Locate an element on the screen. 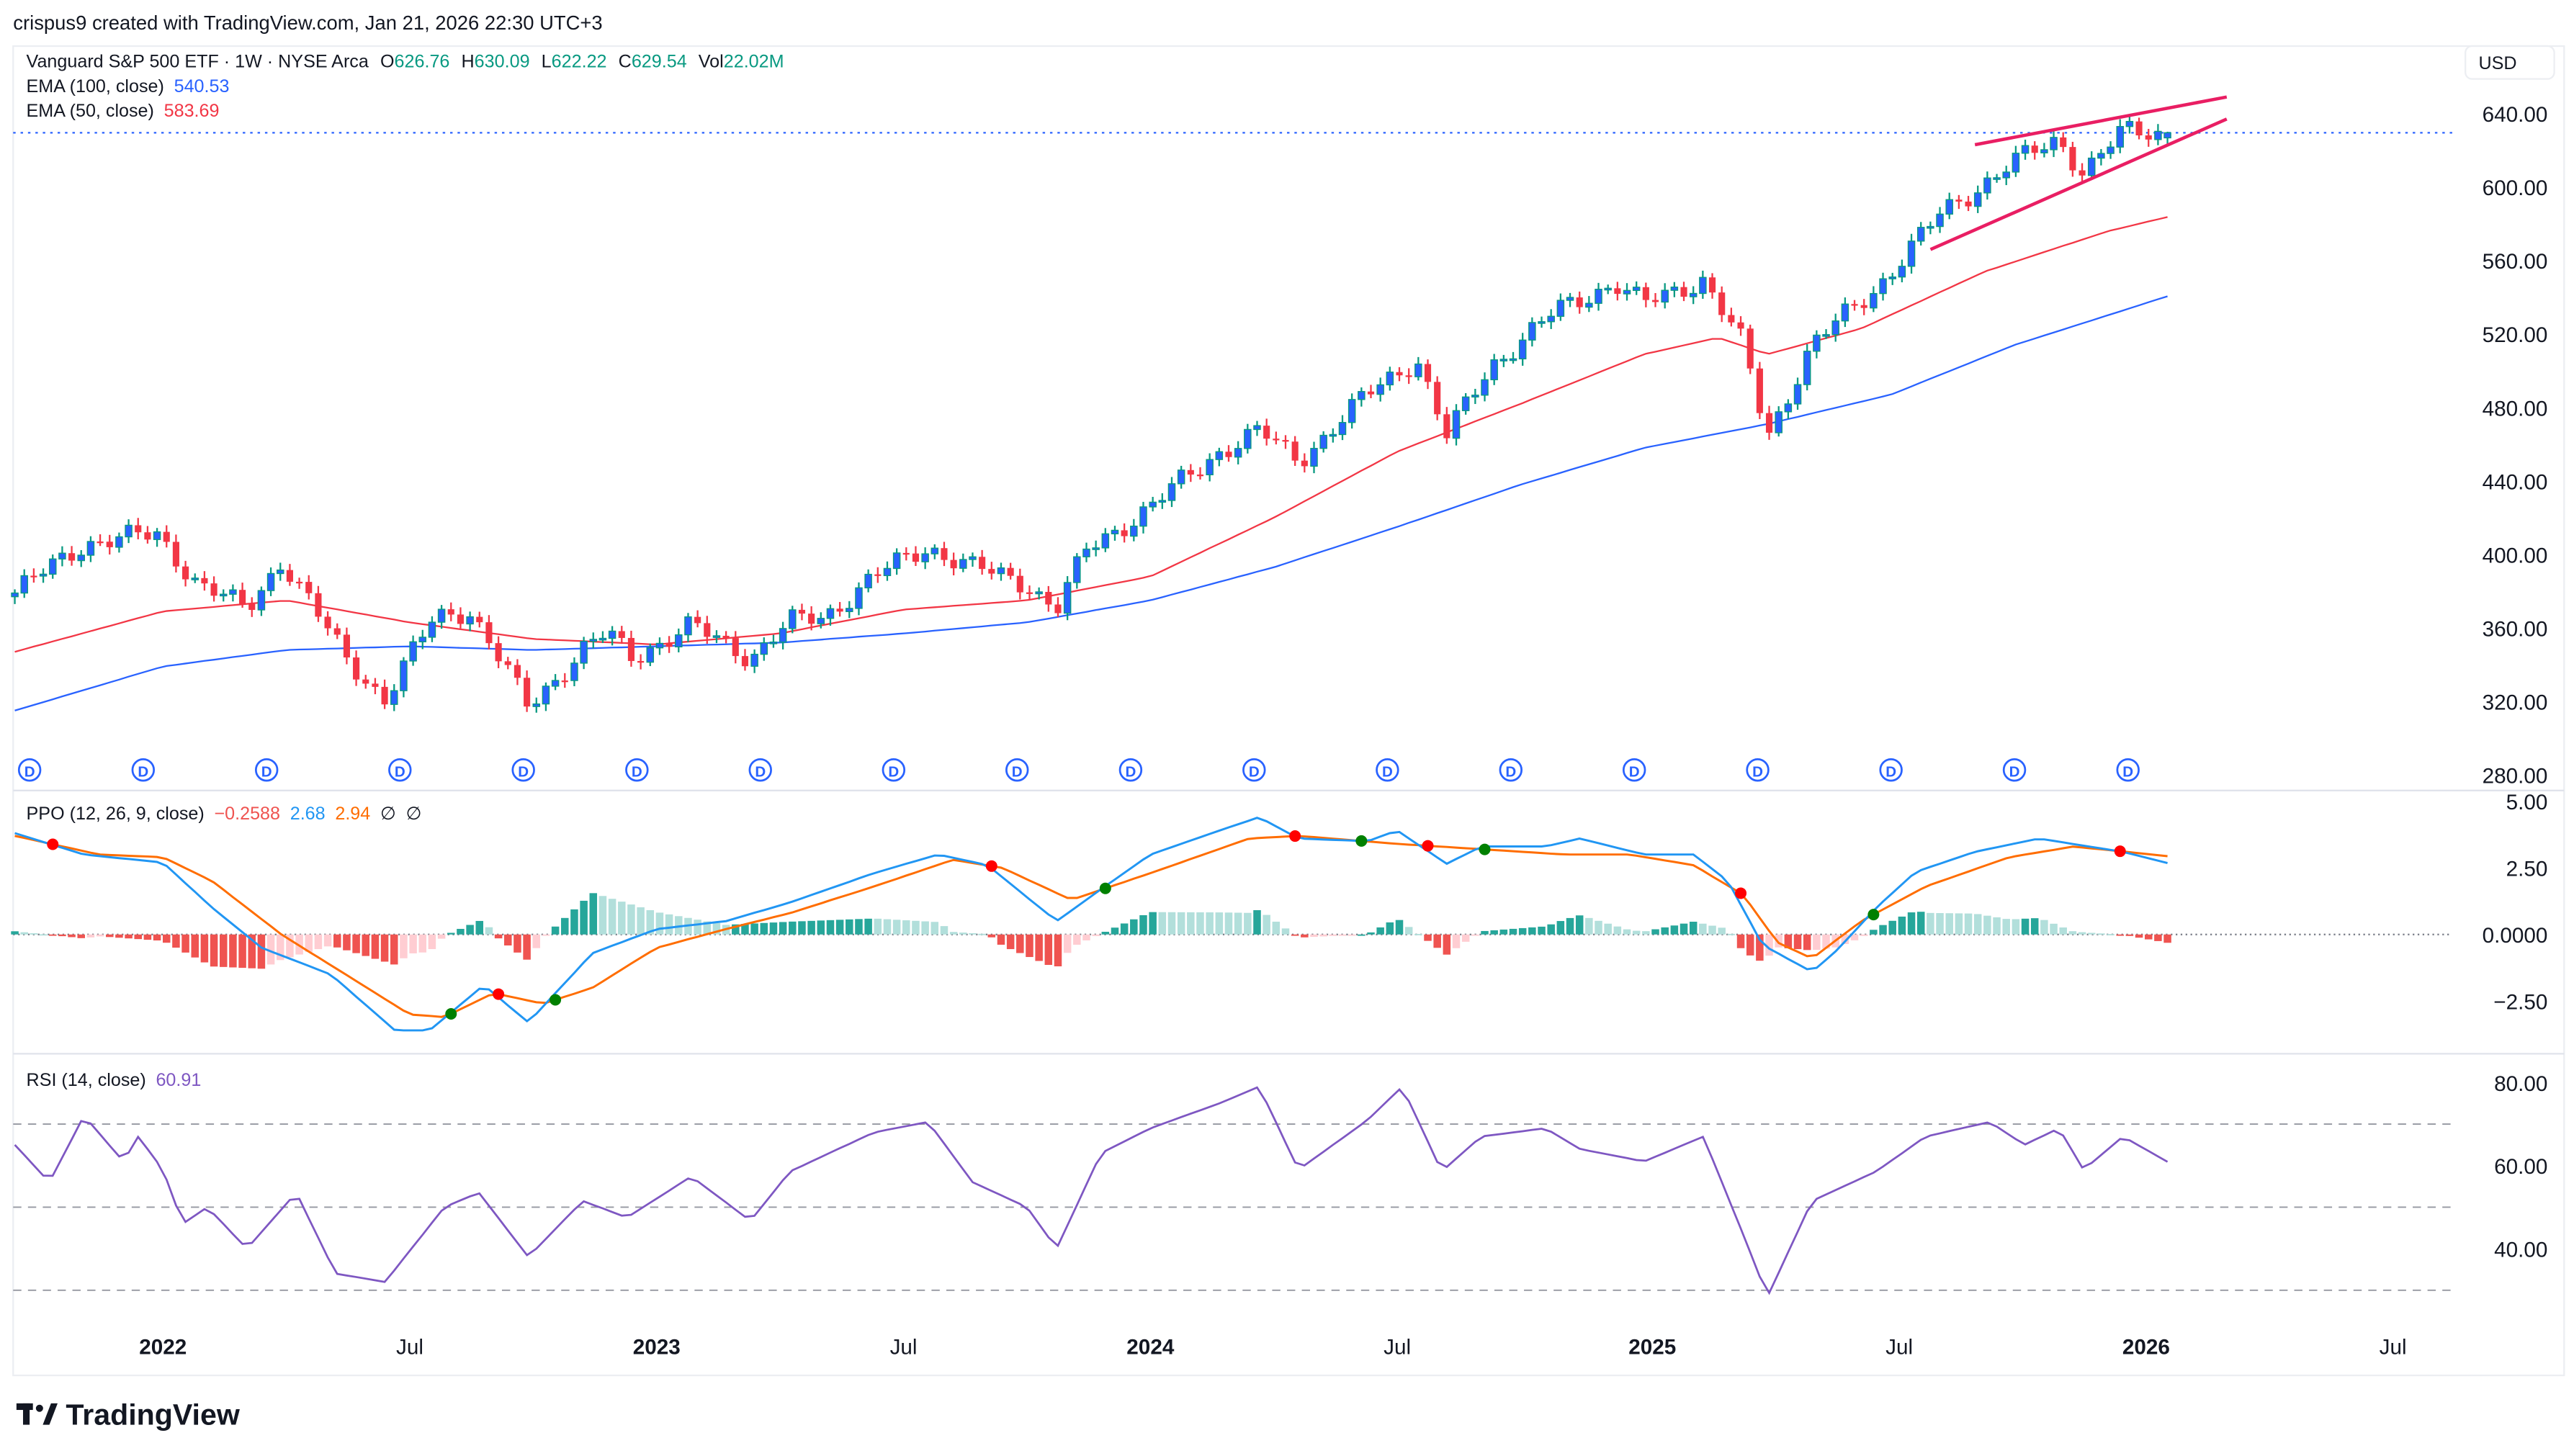 The image size is (2574, 1456). ppo-line is located at coordinates (1091, 925).